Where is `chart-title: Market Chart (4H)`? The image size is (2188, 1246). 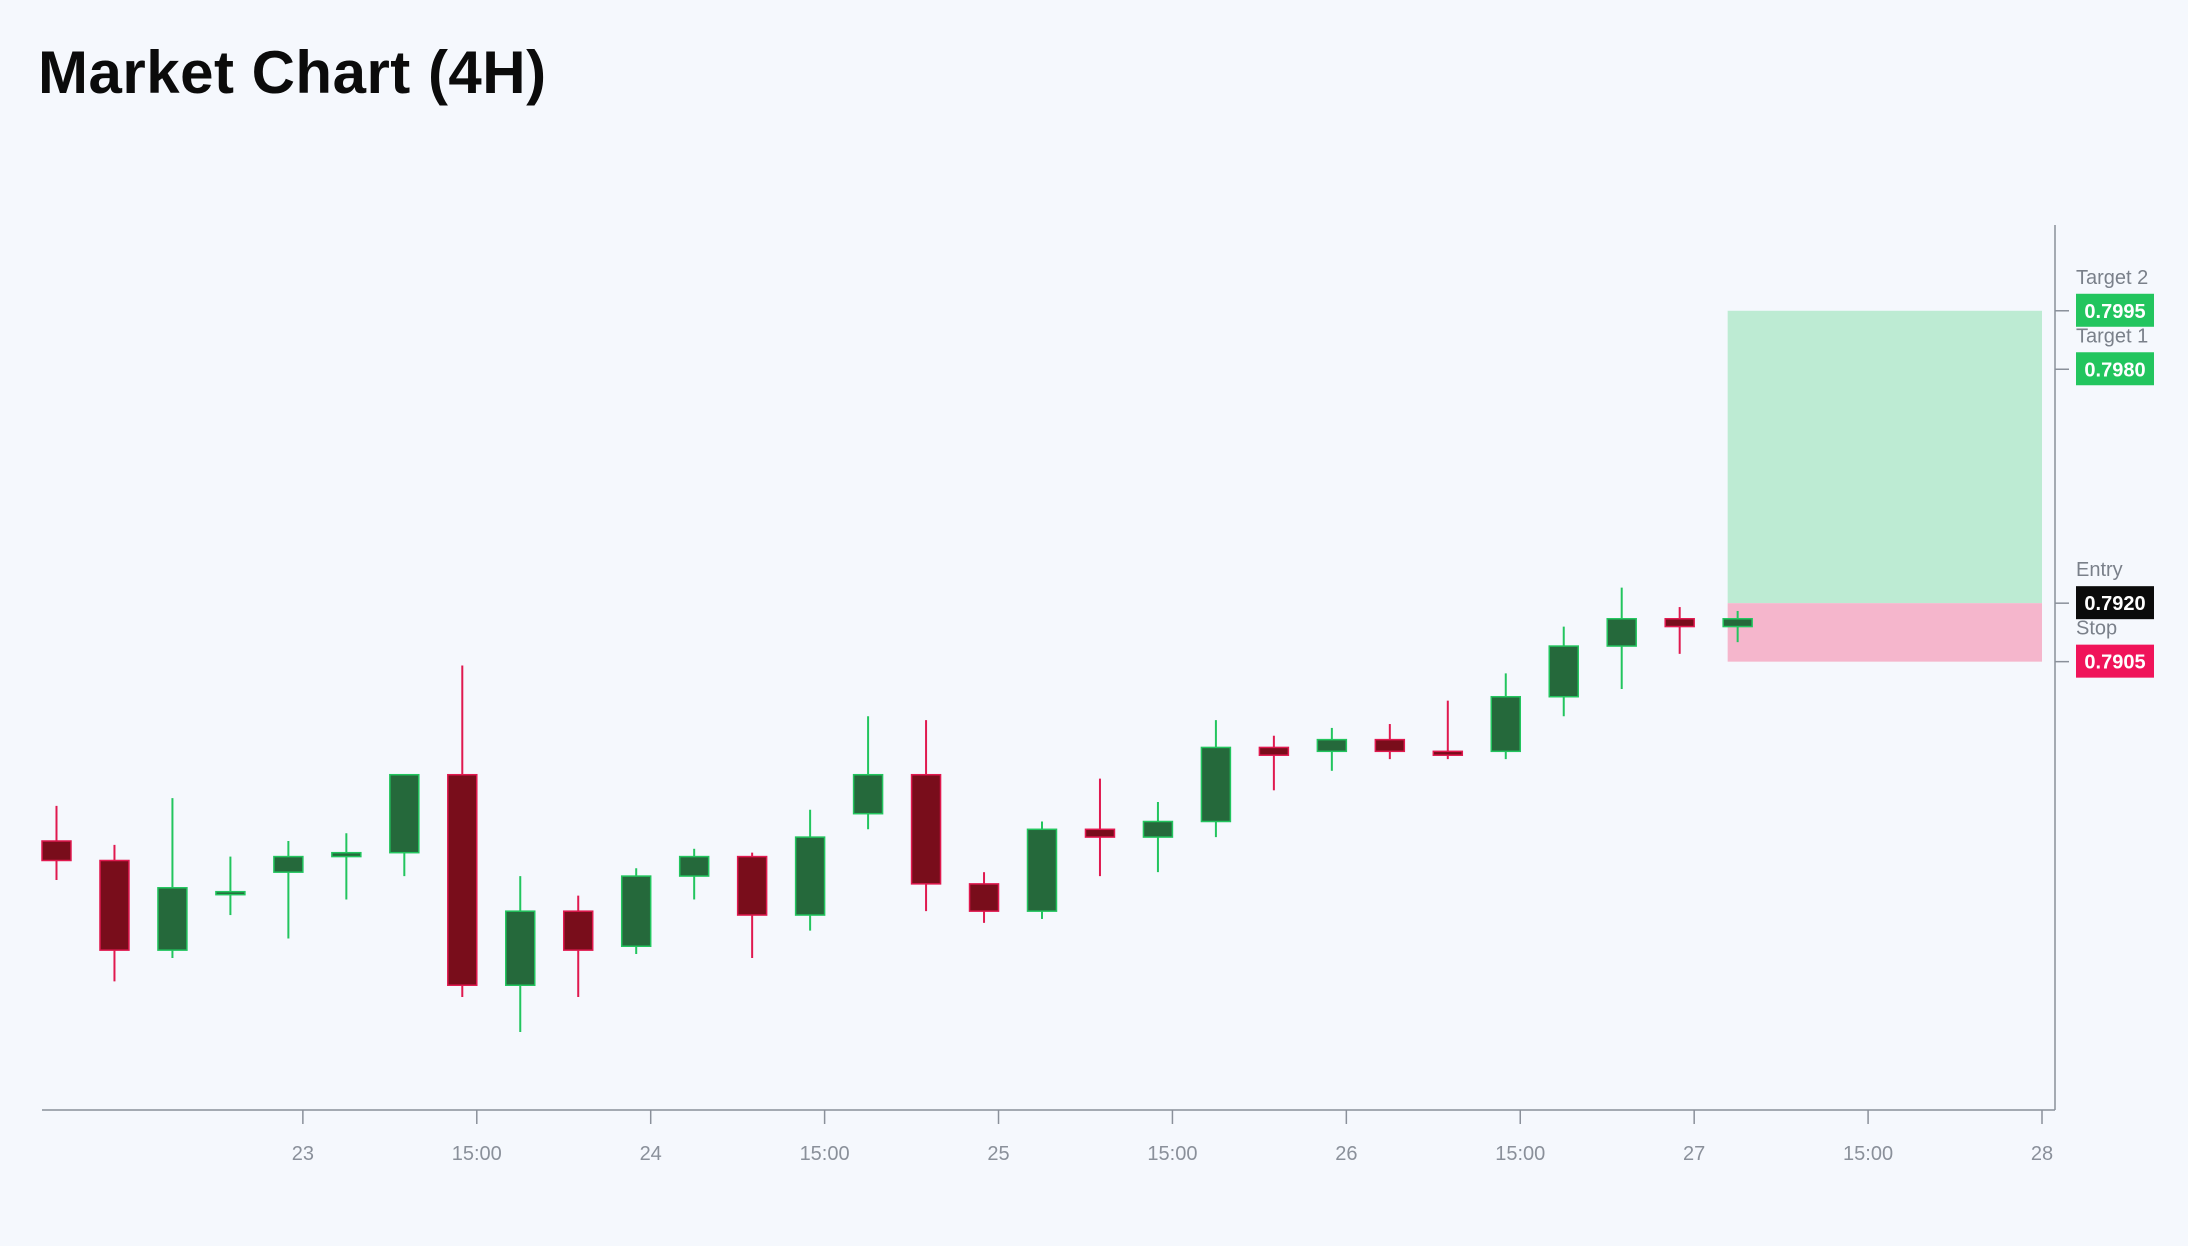 chart-title: Market Chart (4H) is located at coordinates (292, 72).